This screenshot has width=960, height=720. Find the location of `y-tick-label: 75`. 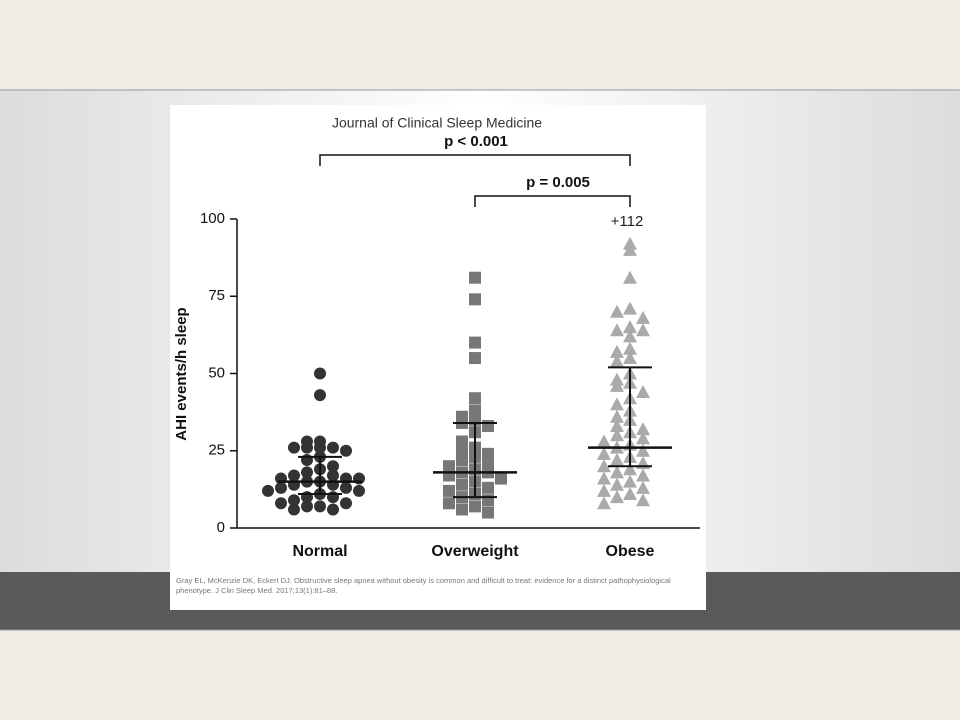

y-tick-label: 75 is located at coordinates (216, 295).